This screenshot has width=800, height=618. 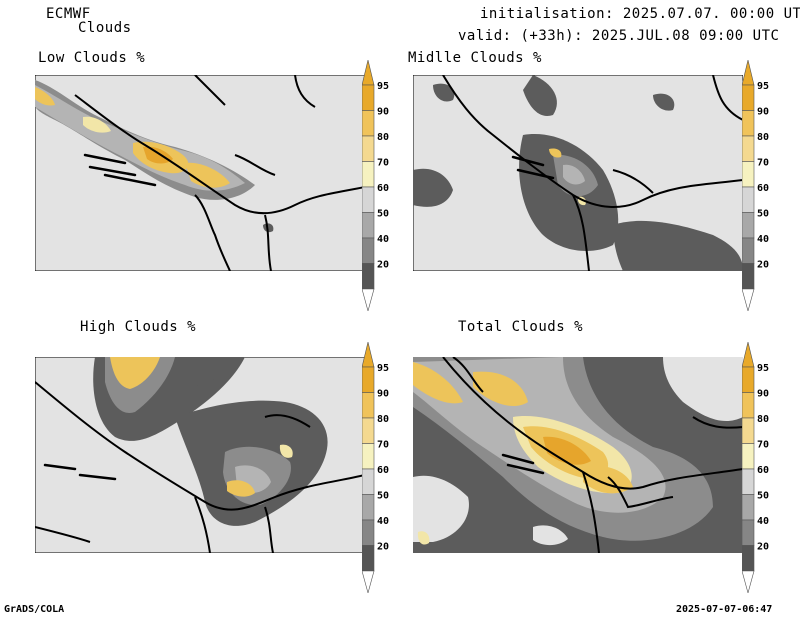 I want to click on high-clouds-map, so click(x=200, y=455).